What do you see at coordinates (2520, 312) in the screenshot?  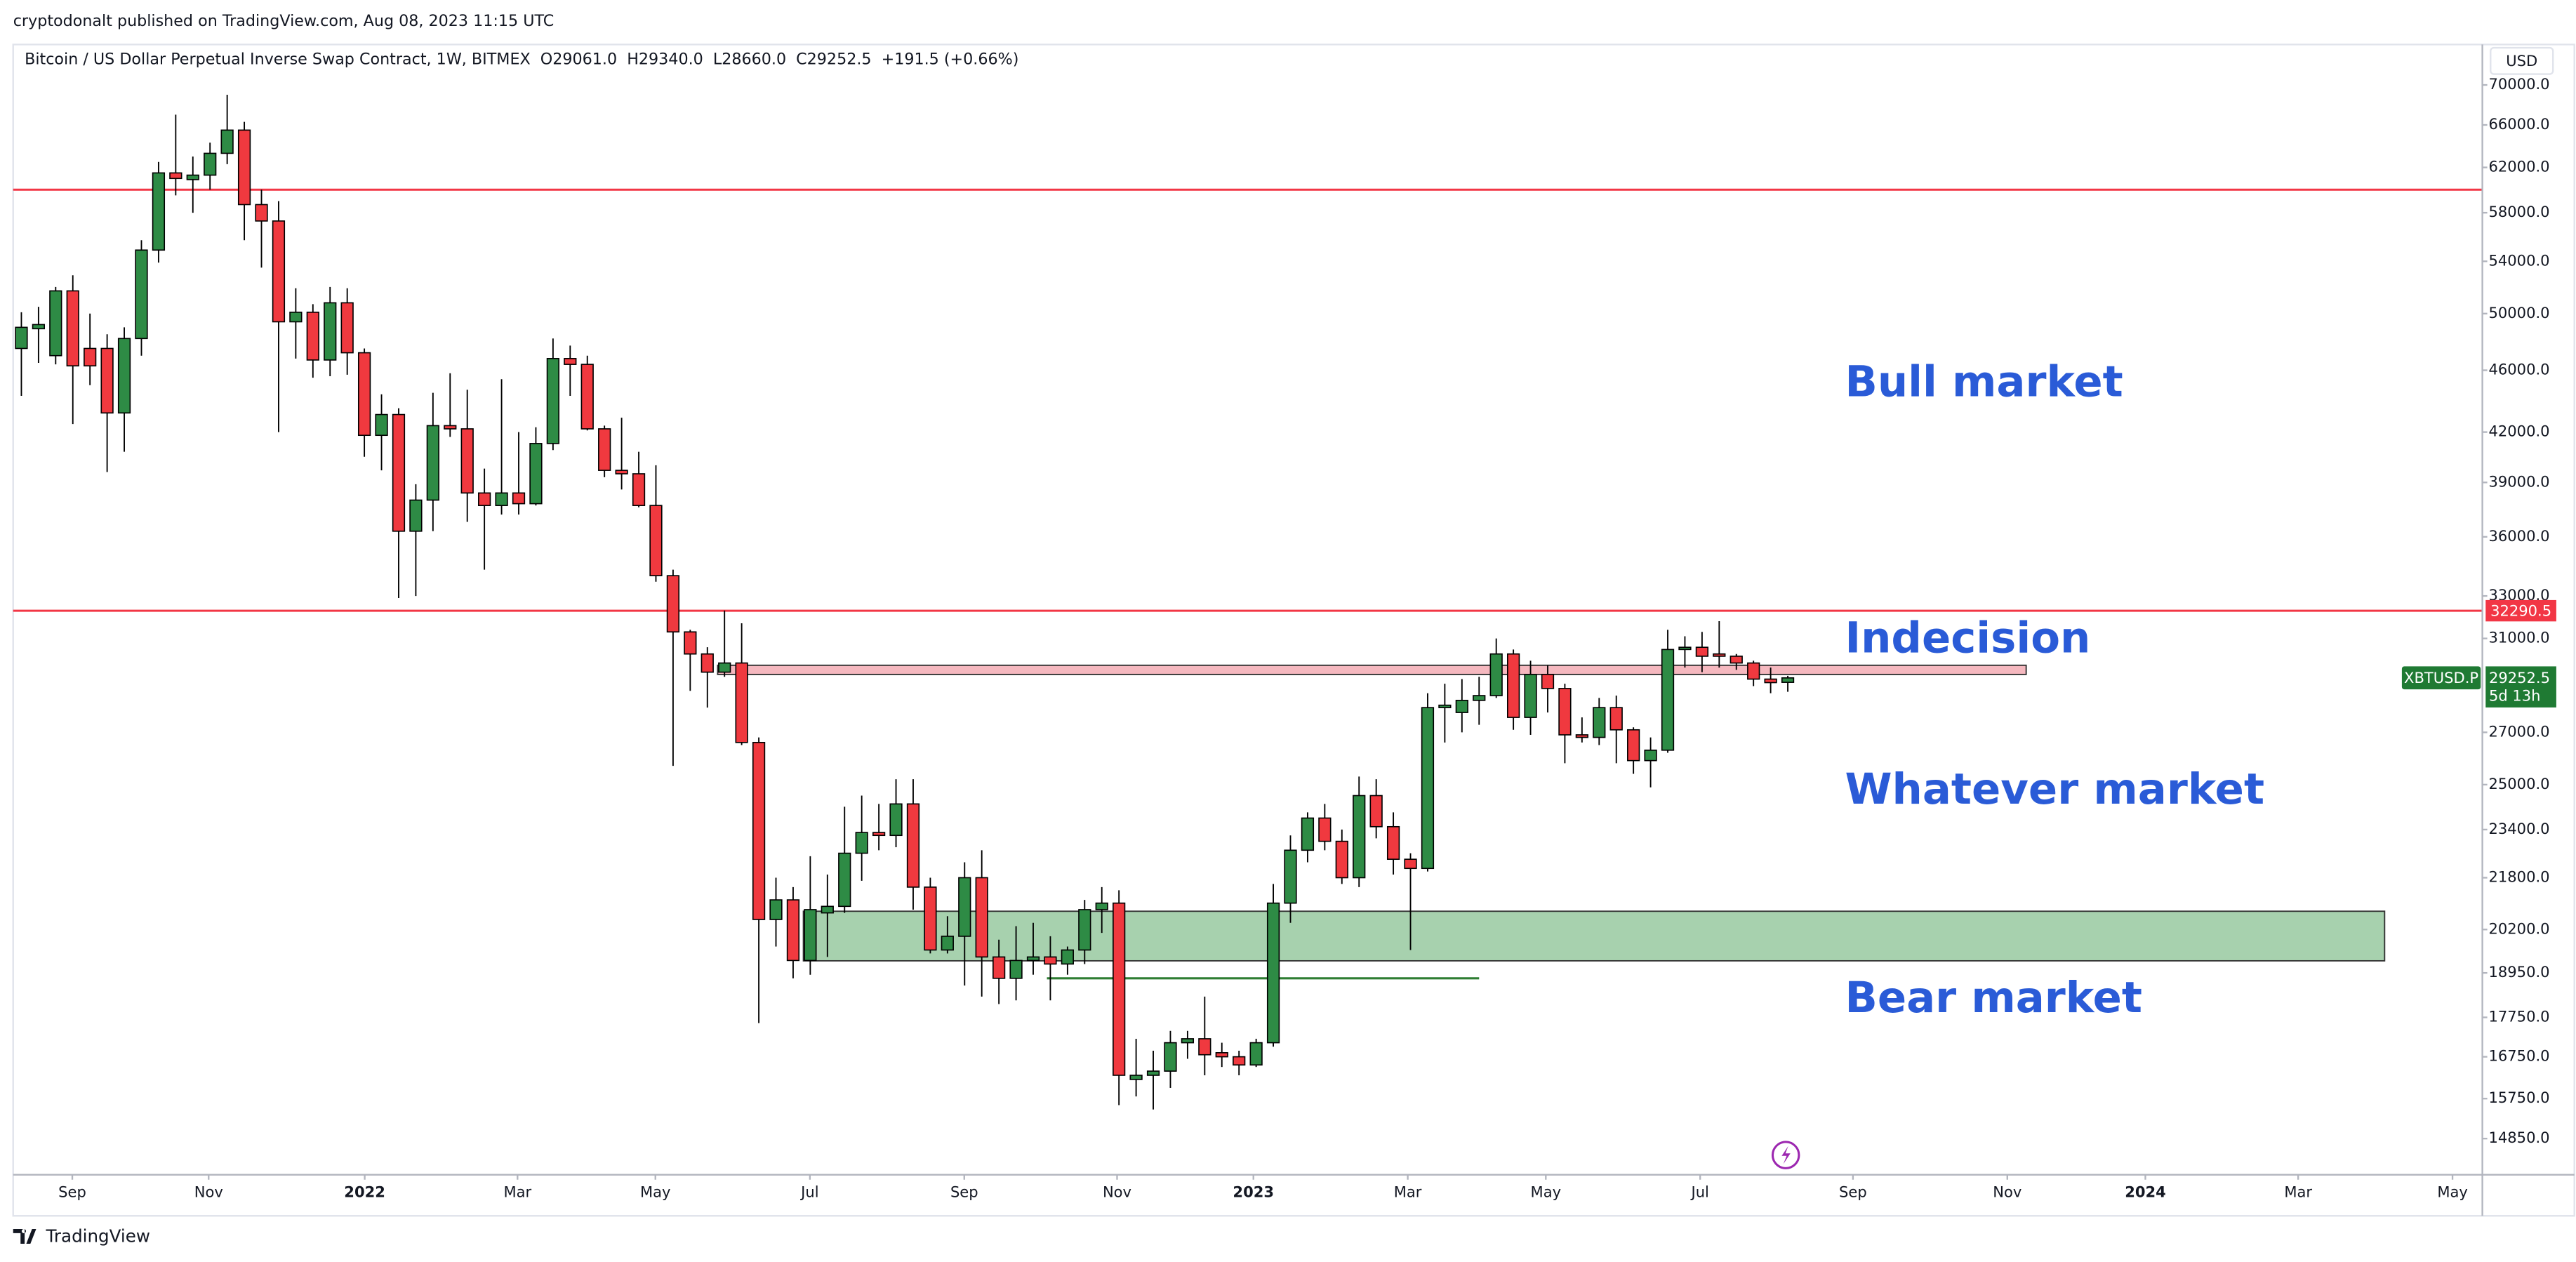 I see `y-tick-label: 50000.0` at bounding box center [2520, 312].